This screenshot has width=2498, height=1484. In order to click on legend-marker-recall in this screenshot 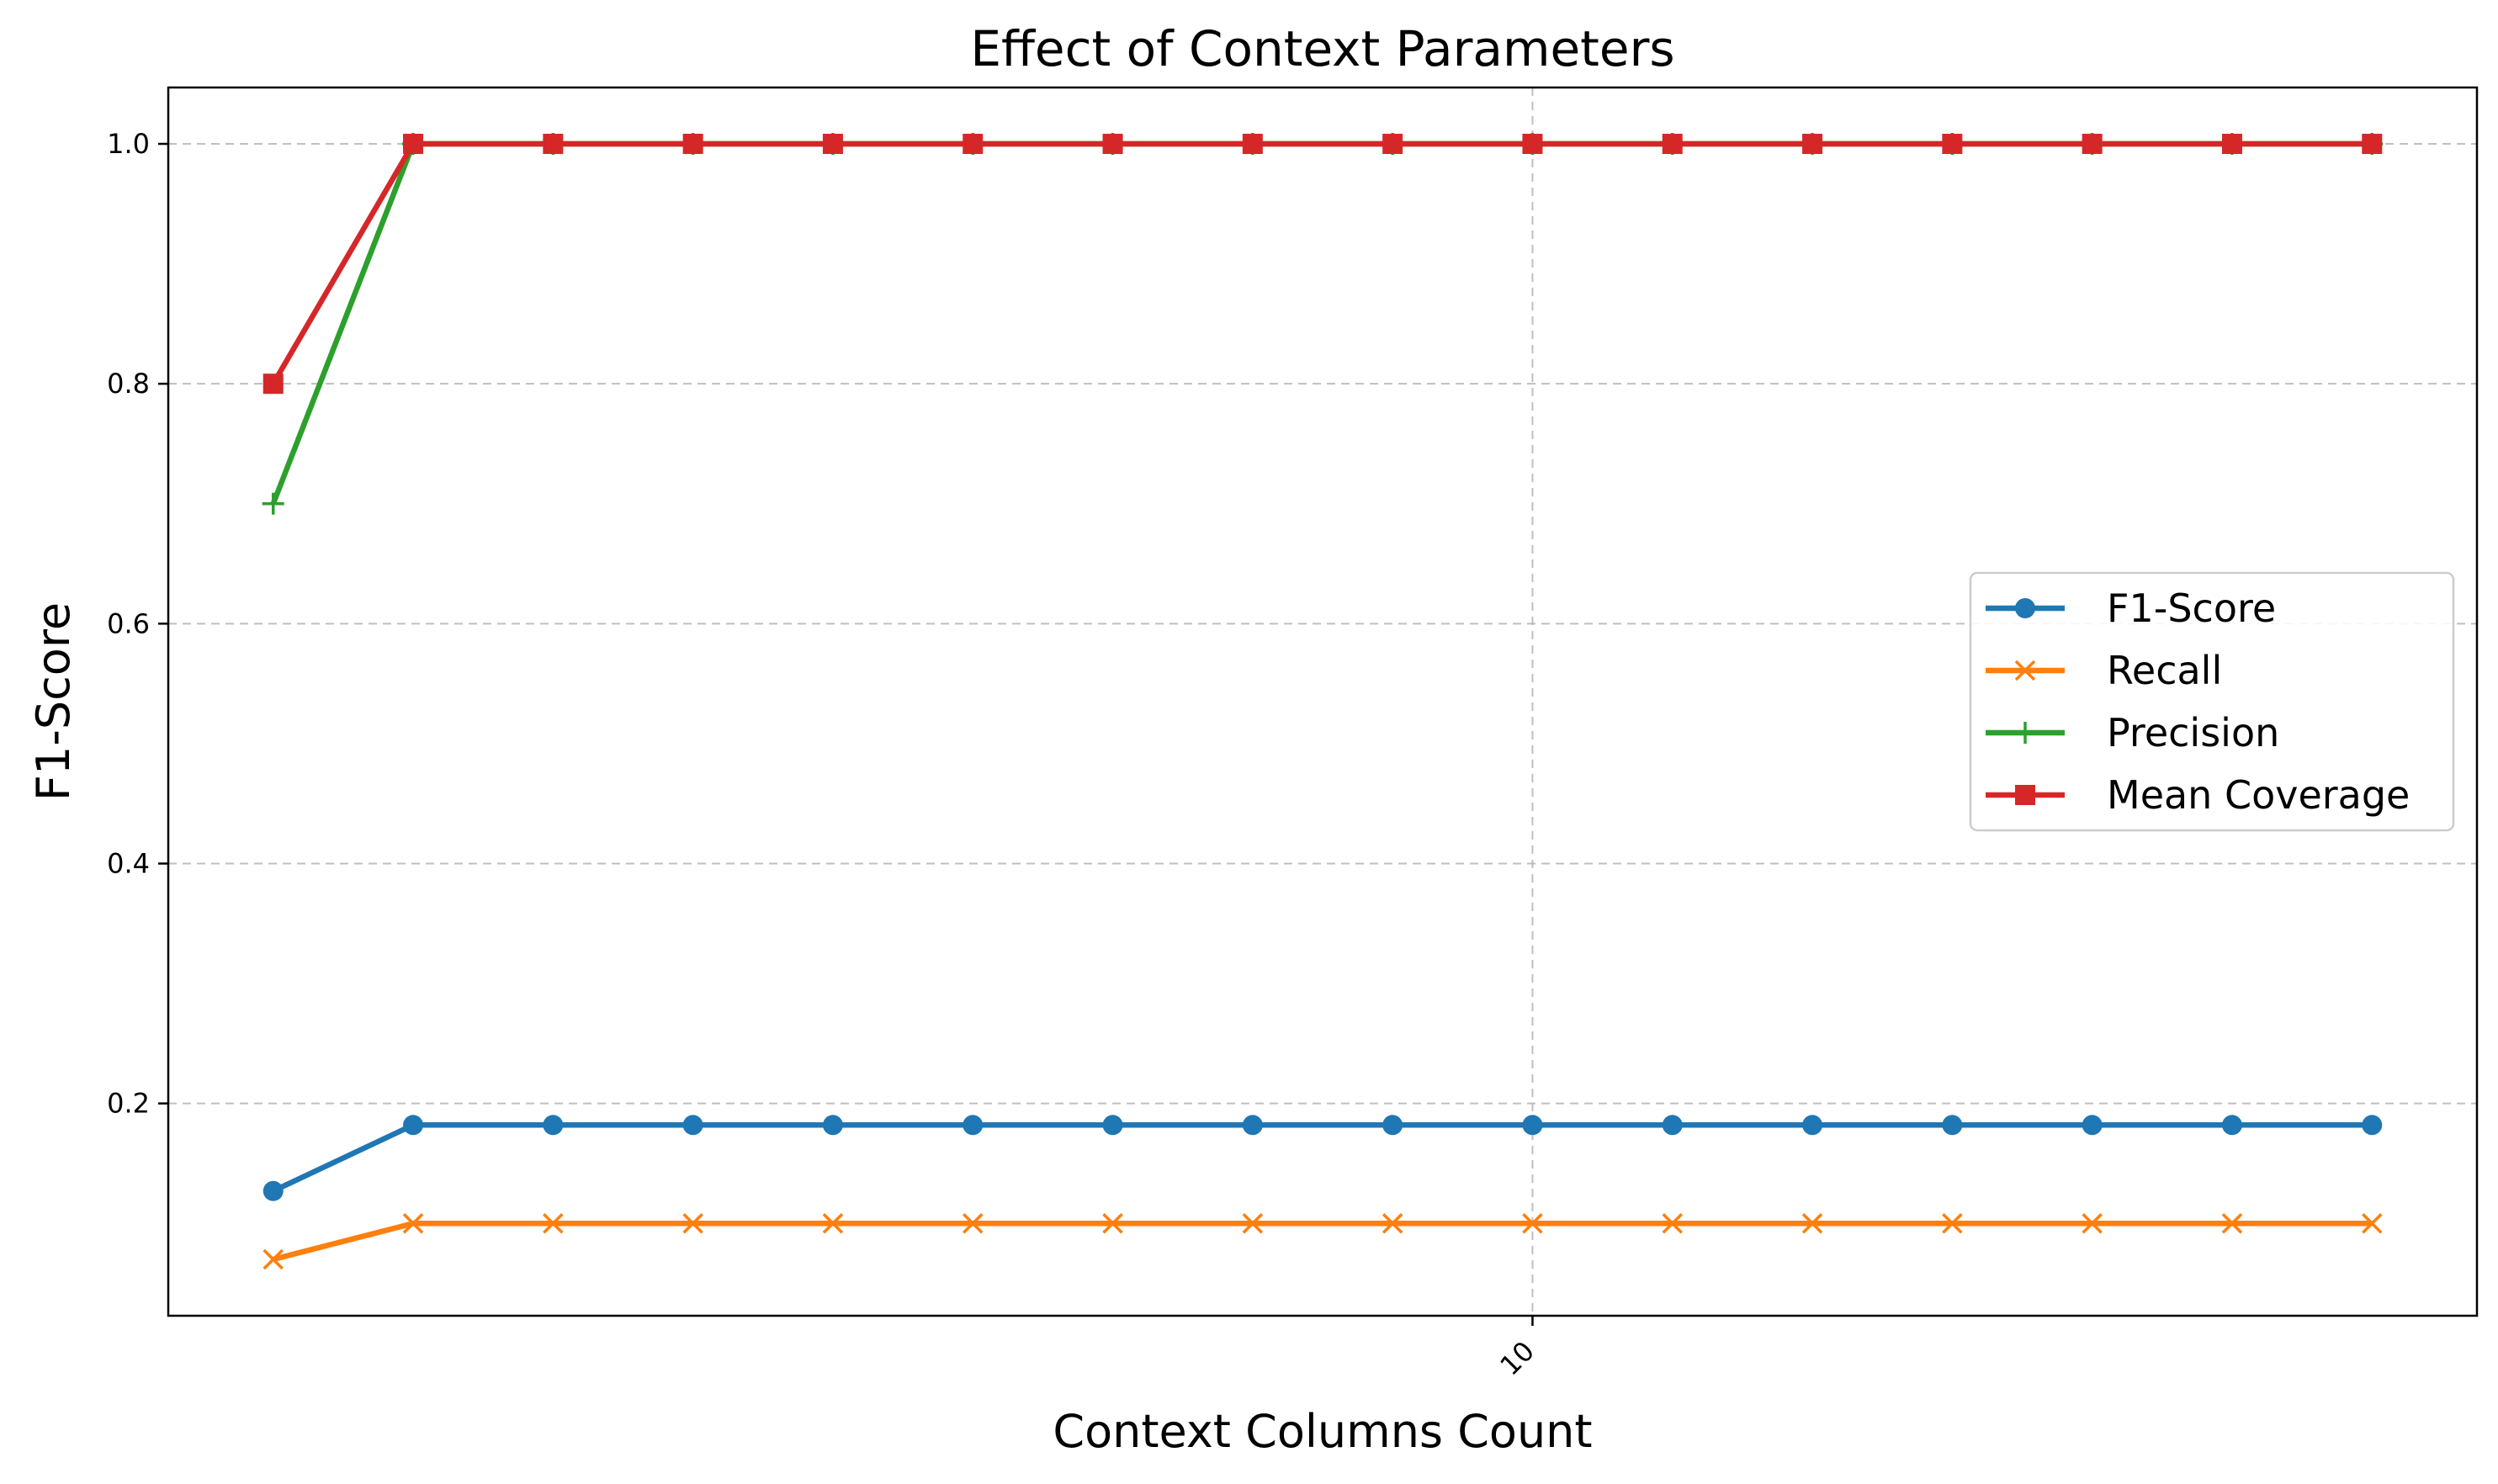, I will do `click(2025, 670)`.